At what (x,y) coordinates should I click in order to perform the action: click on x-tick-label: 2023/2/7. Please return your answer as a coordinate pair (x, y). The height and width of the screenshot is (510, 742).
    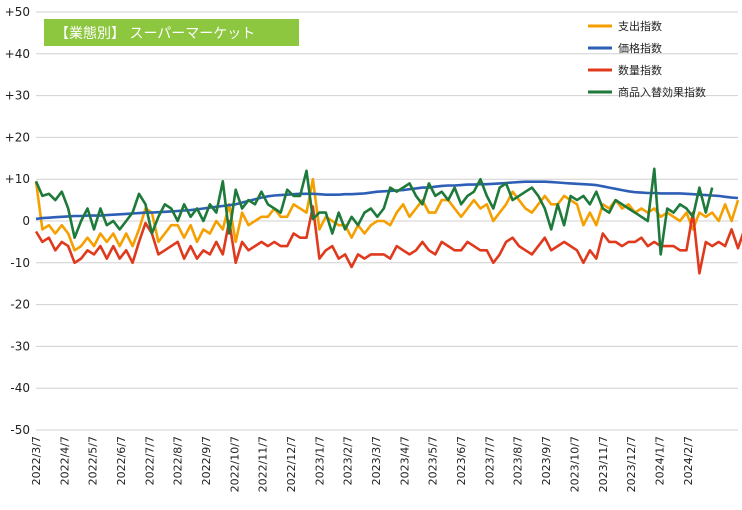
    Looking at the image, I should click on (348, 460).